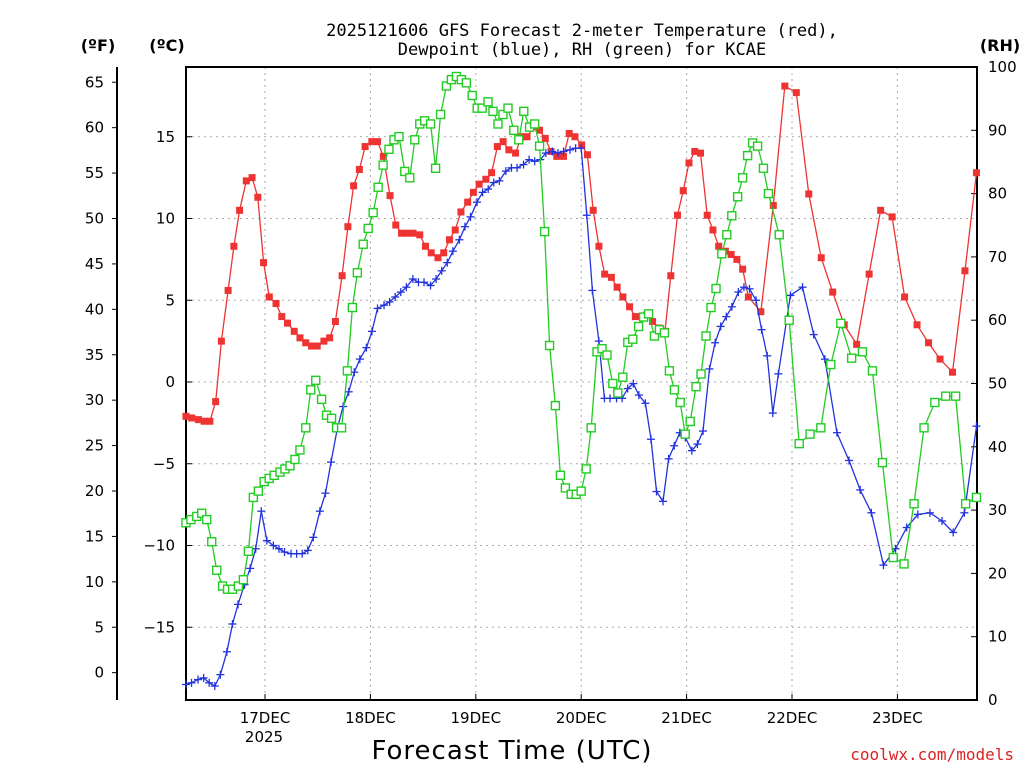 This screenshot has height=768, width=1024. What do you see at coordinates (581, 718) in the screenshot?
I see `x-tick-label: 20DEC` at bounding box center [581, 718].